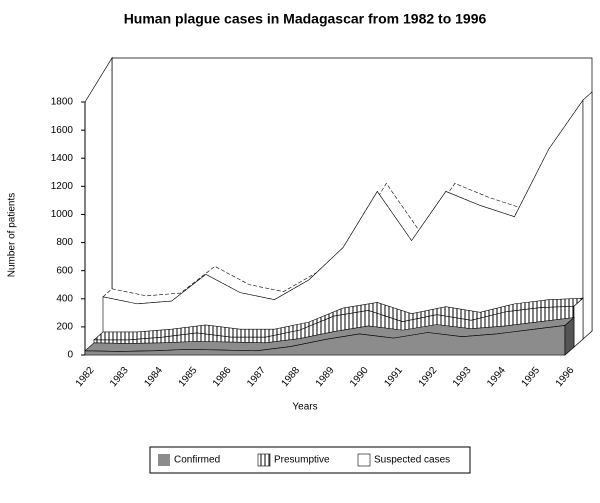 Image resolution: width=600 pixels, height=503 pixels. I want to click on y-tick-label: 1600, so click(62, 130).